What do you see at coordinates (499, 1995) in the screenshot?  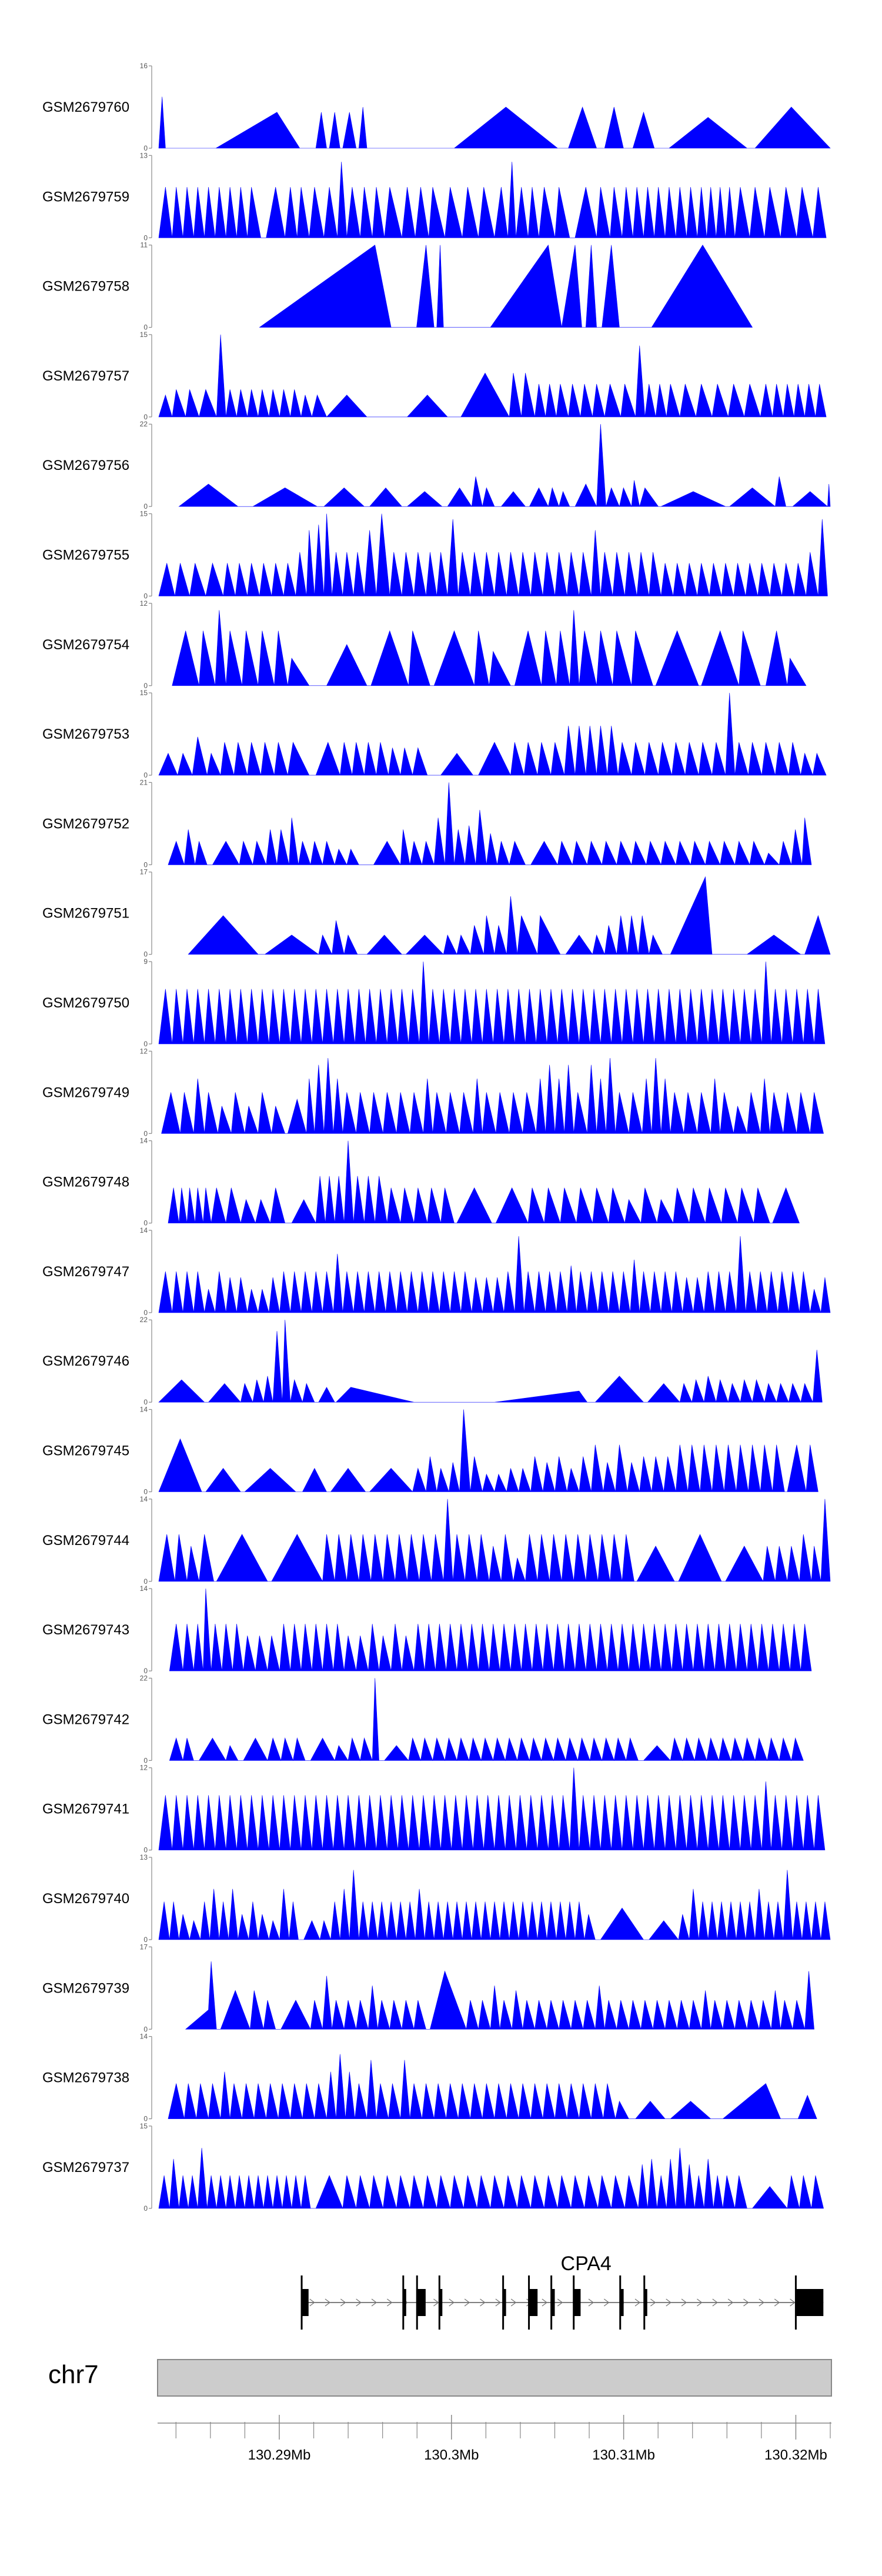 I see `coverage-area-GSM2679739` at bounding box center [499, 1995].